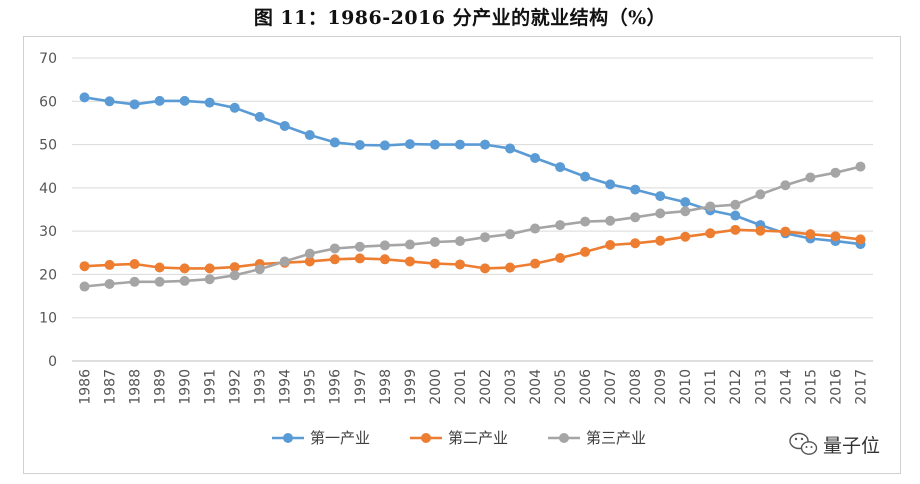 Image resolution: width=920 pixels, height=484 pixels. What do you see at coordinates (48, 146) in the screenshot?
I see `y-tick-label: 50` at bounding box center [48, 146].